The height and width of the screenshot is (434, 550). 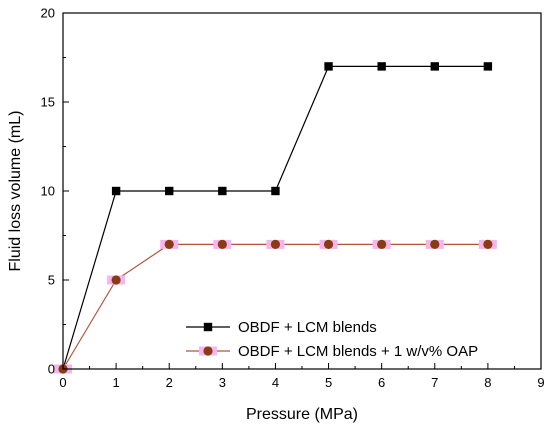 I want to click on y-axis-title: Fluid loss volume (mL), so click(x=15, y=191).